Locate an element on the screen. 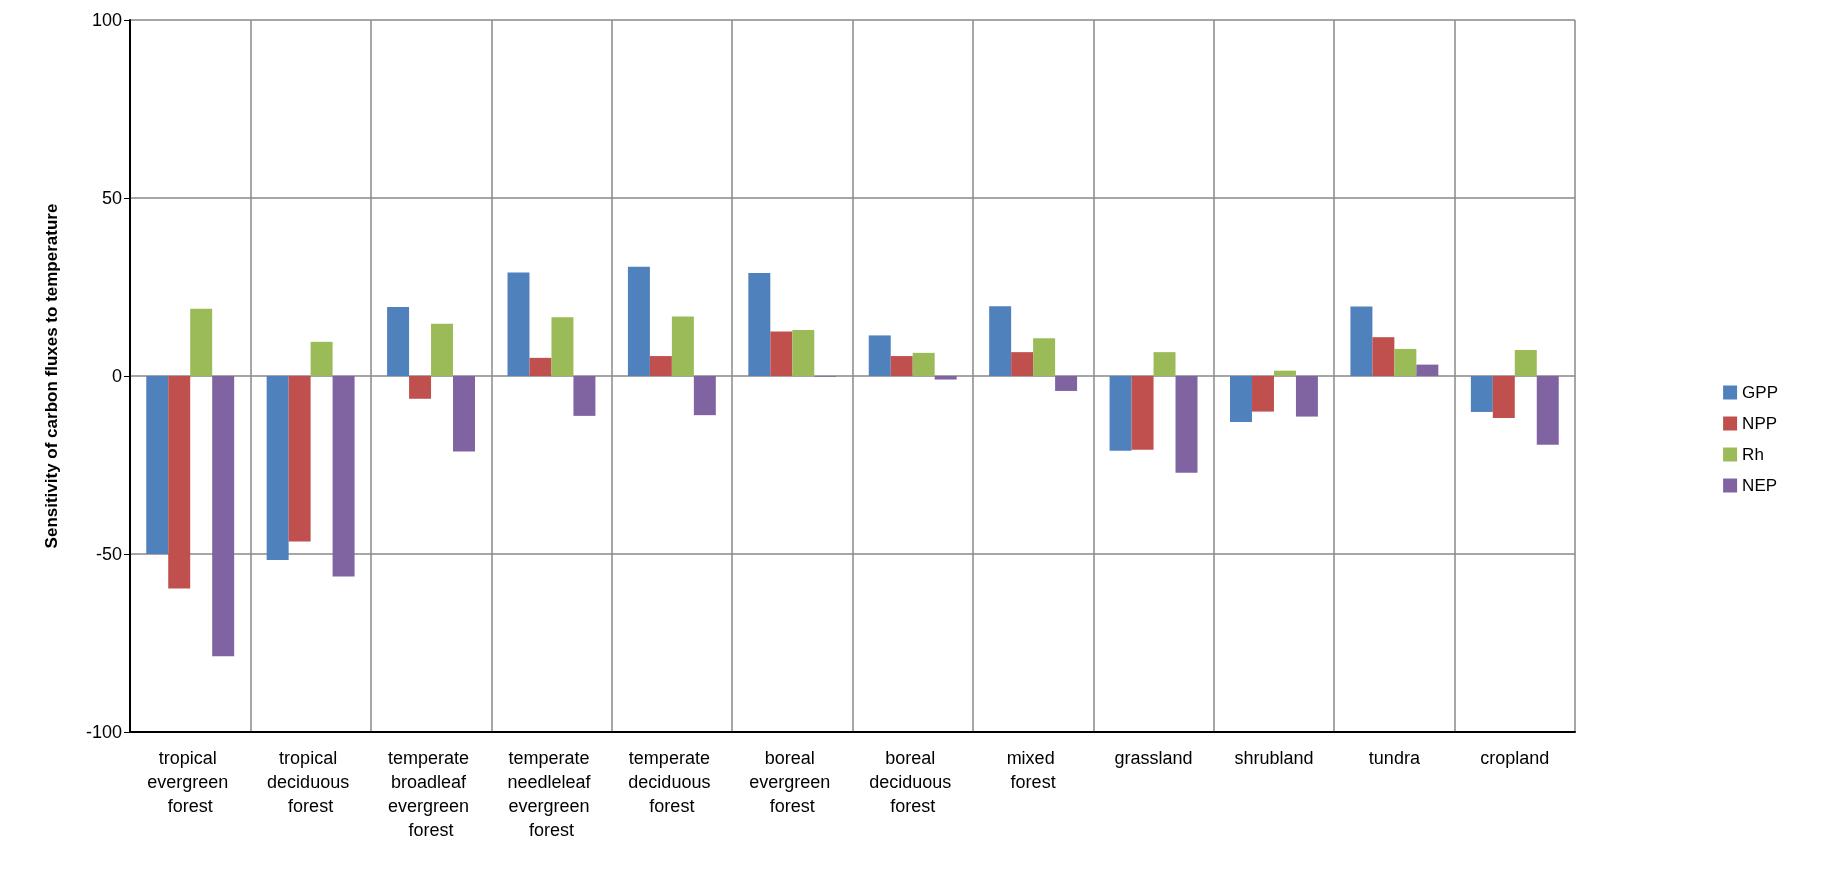 The image size is (1825, 882). legend-label: NEP is located at coordinates (1760, 485).